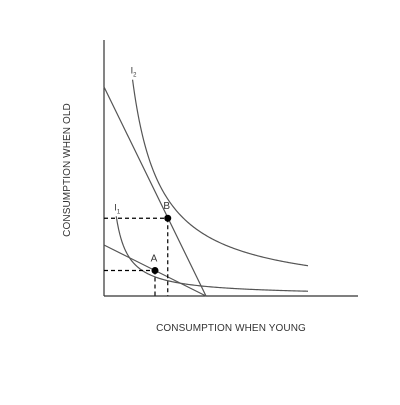 The image size is (400, 405). Describe the element at coordinates (134, 72) in the screenshot. I see `curve-label-I2: I2` at that location.